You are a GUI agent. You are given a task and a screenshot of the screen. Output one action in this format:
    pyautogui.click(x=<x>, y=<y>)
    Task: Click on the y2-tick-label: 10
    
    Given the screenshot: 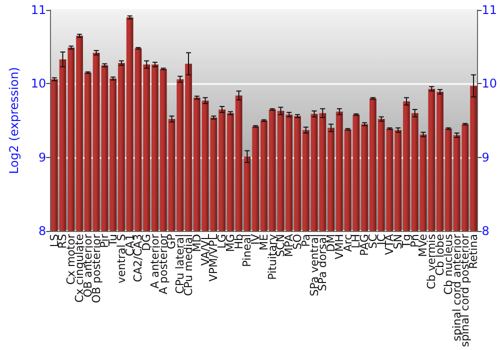 What is the action you would take?
    pyautogui.click(x=490, y=83)
    